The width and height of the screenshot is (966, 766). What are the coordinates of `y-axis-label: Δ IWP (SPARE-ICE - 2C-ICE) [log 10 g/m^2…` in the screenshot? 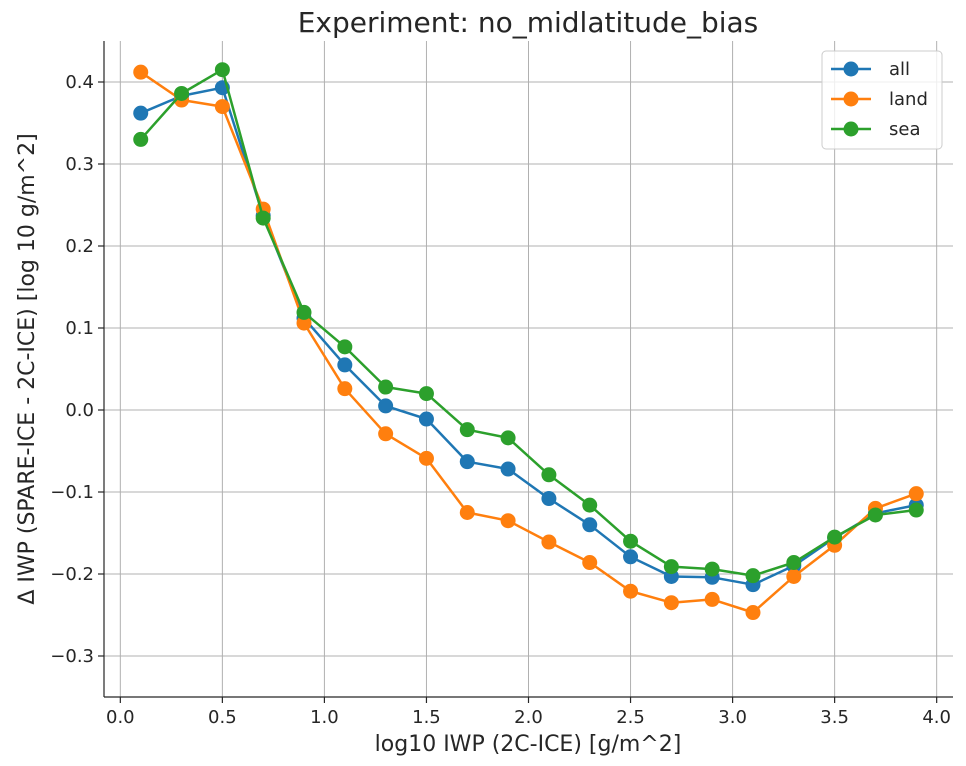 It's located at (27, 368).